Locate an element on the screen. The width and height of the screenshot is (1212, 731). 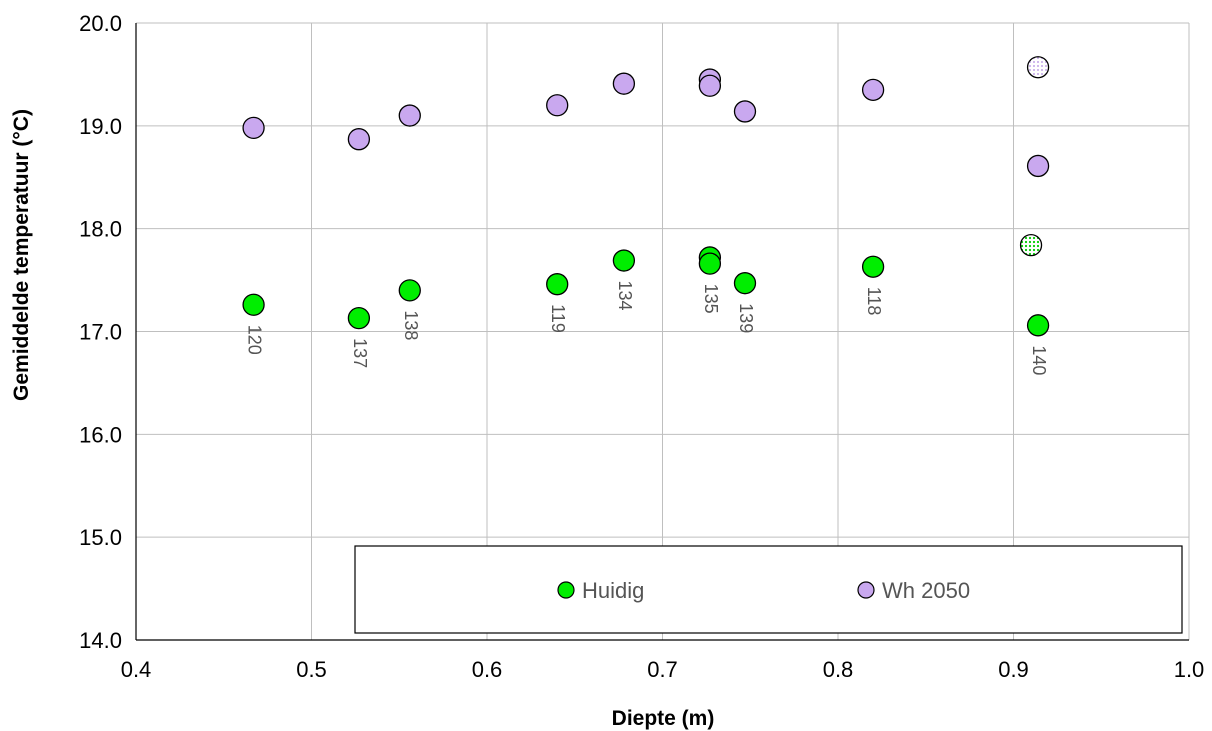
point-label: 119 is located at coordinates (558, 318).